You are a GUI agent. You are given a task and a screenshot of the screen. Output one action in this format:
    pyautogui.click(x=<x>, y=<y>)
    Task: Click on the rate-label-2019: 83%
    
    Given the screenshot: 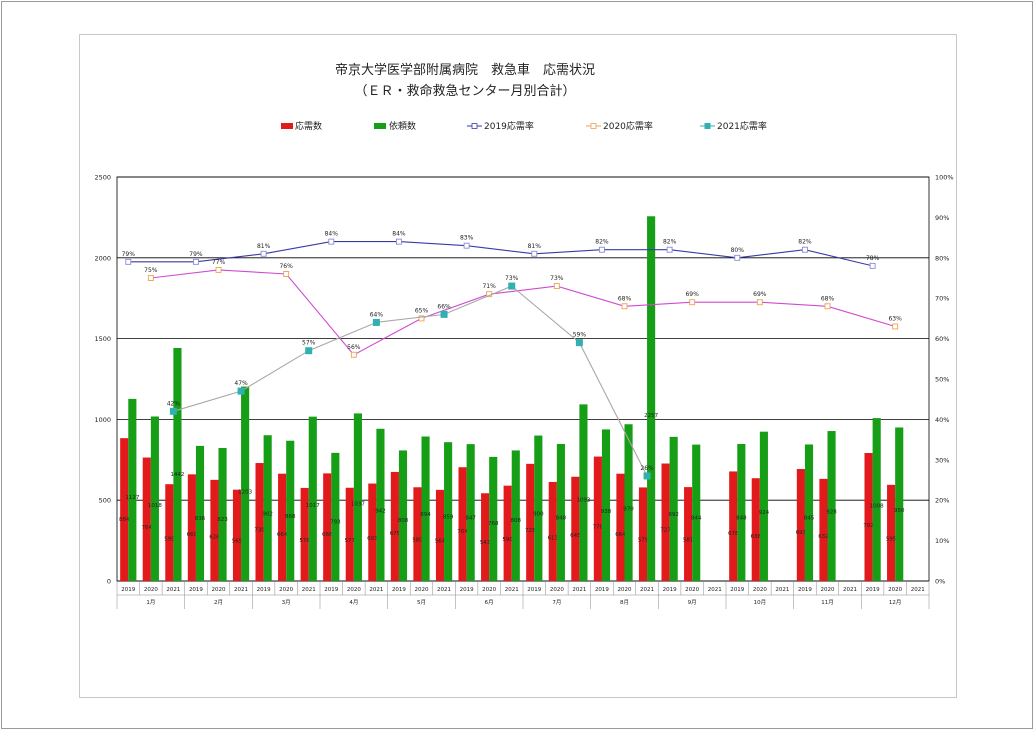 What is the action you would take?
    pyautogui.click(x=467, y=238)
    